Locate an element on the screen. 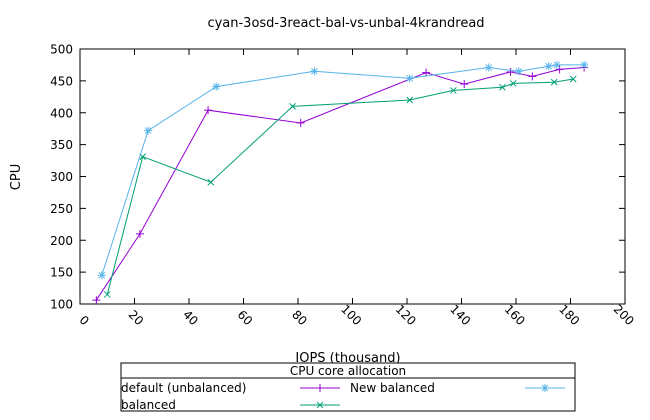 The image size is (650, 420). x-tick-label: 100 is located at coordinates (351, 315).